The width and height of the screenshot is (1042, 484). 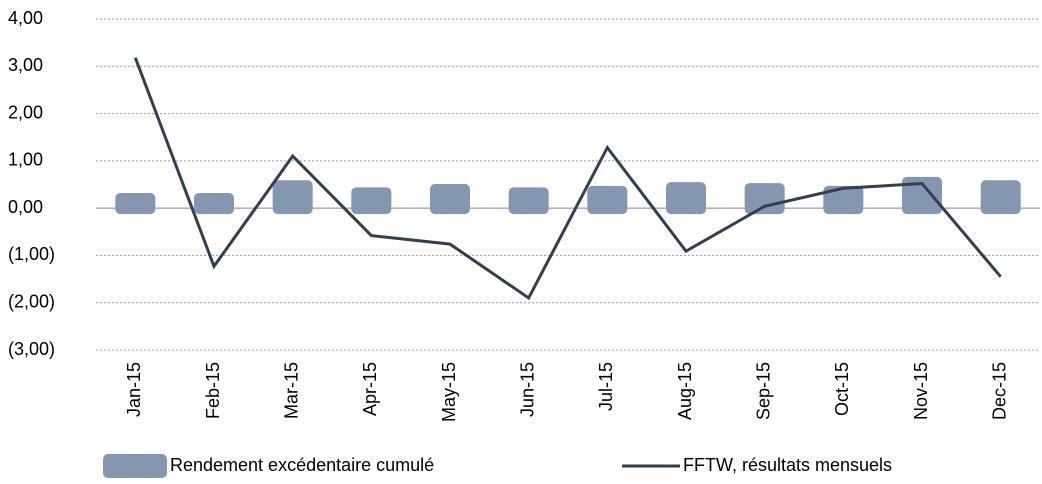 I want to click on legend-label: Rendement excédentaire cumulé, so click(x=302, y=465).